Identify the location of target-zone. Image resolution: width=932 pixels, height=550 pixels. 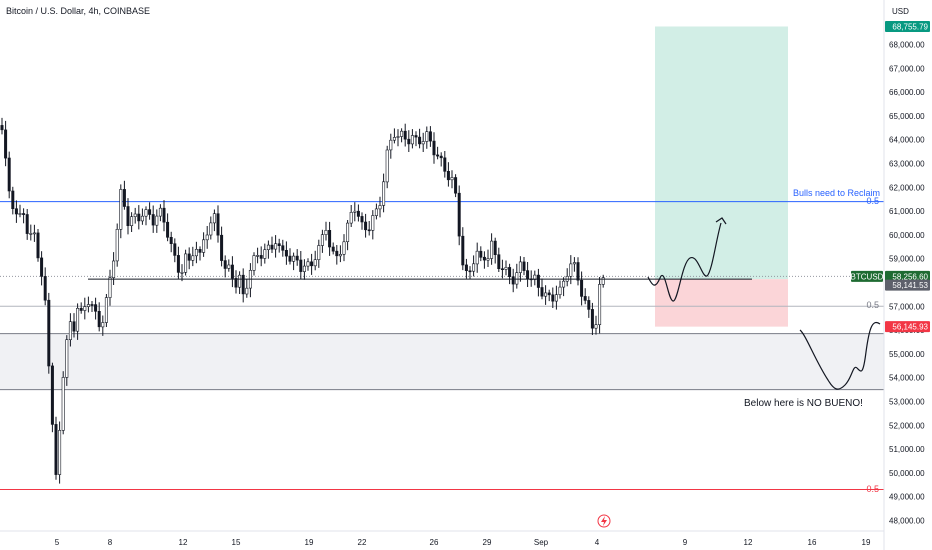
(721, 153).